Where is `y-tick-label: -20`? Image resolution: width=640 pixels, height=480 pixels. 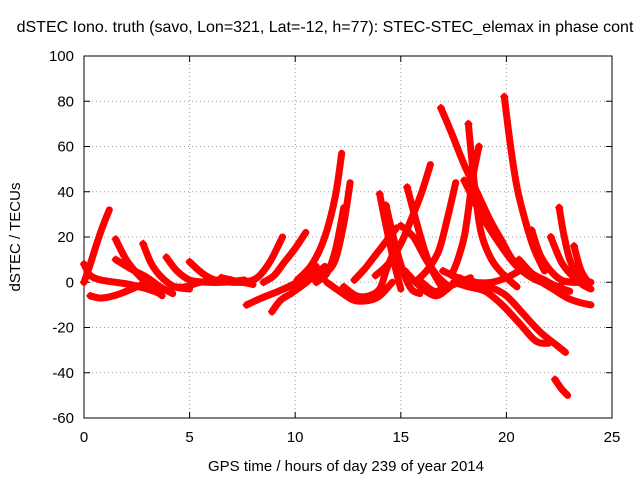 y-tick-label: -20 is located at coordinates (63, 328).